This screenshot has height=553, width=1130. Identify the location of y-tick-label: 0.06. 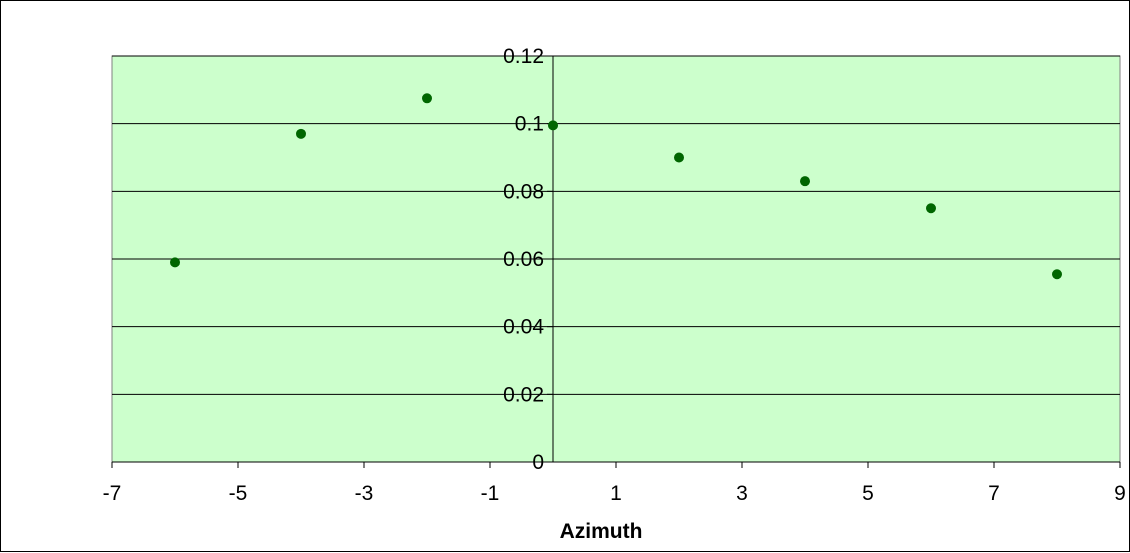
(523, 259).